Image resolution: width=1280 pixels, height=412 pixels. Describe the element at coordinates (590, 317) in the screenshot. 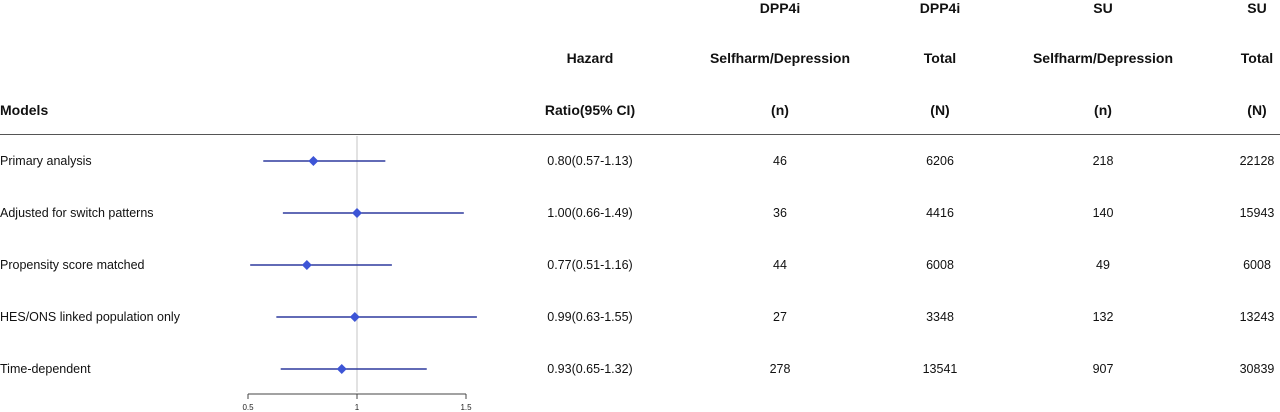

I see `hr-ci-cell: 0.99(0.63-1.55)` at that location.